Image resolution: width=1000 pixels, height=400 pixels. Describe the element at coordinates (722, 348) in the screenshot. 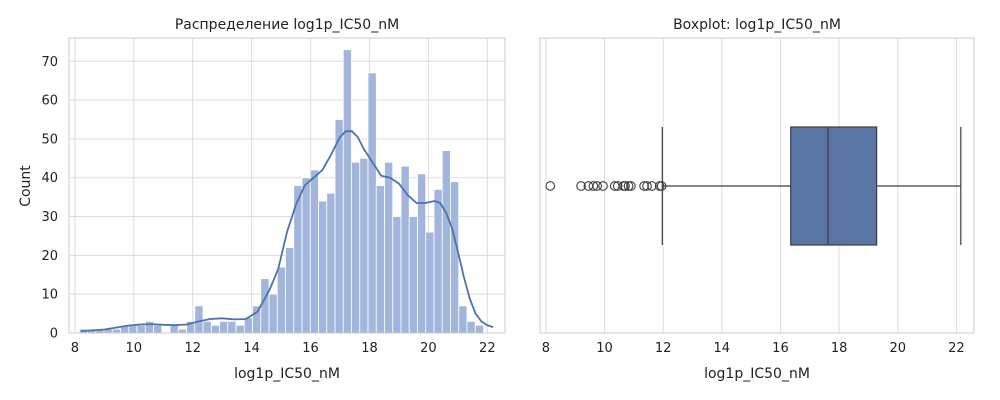

I see `boxplot-x-tick-label: 14` at that location.